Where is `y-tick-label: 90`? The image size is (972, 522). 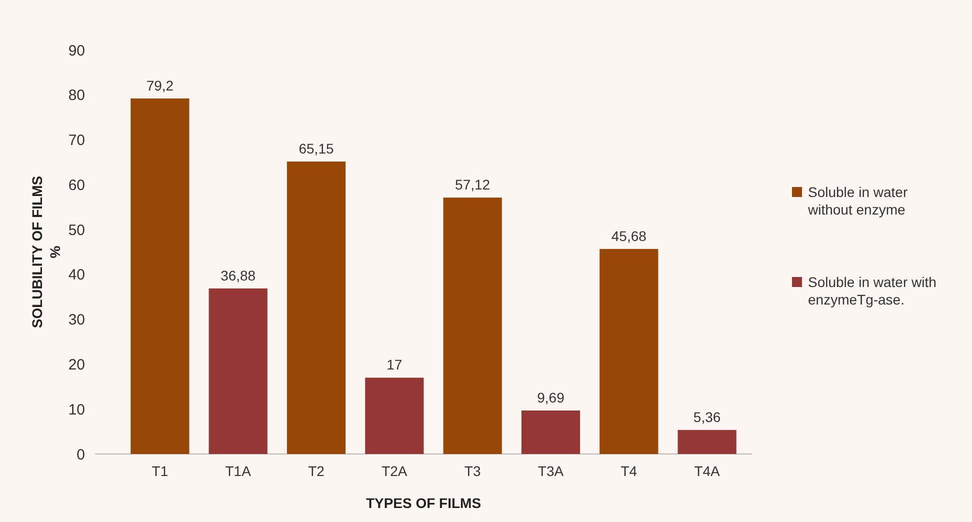 y-tick-label: 90 is located at coordinates (76, 51).